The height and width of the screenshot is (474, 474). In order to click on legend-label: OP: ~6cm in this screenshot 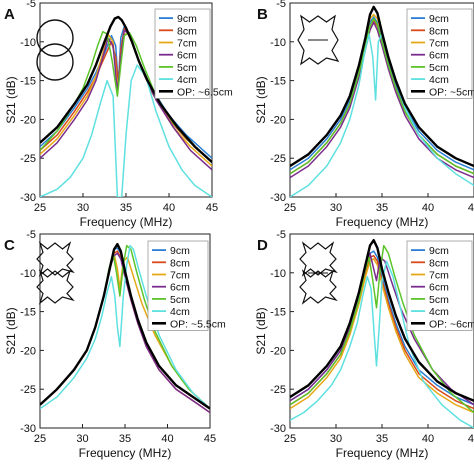, I will do `click(451, 324)`.